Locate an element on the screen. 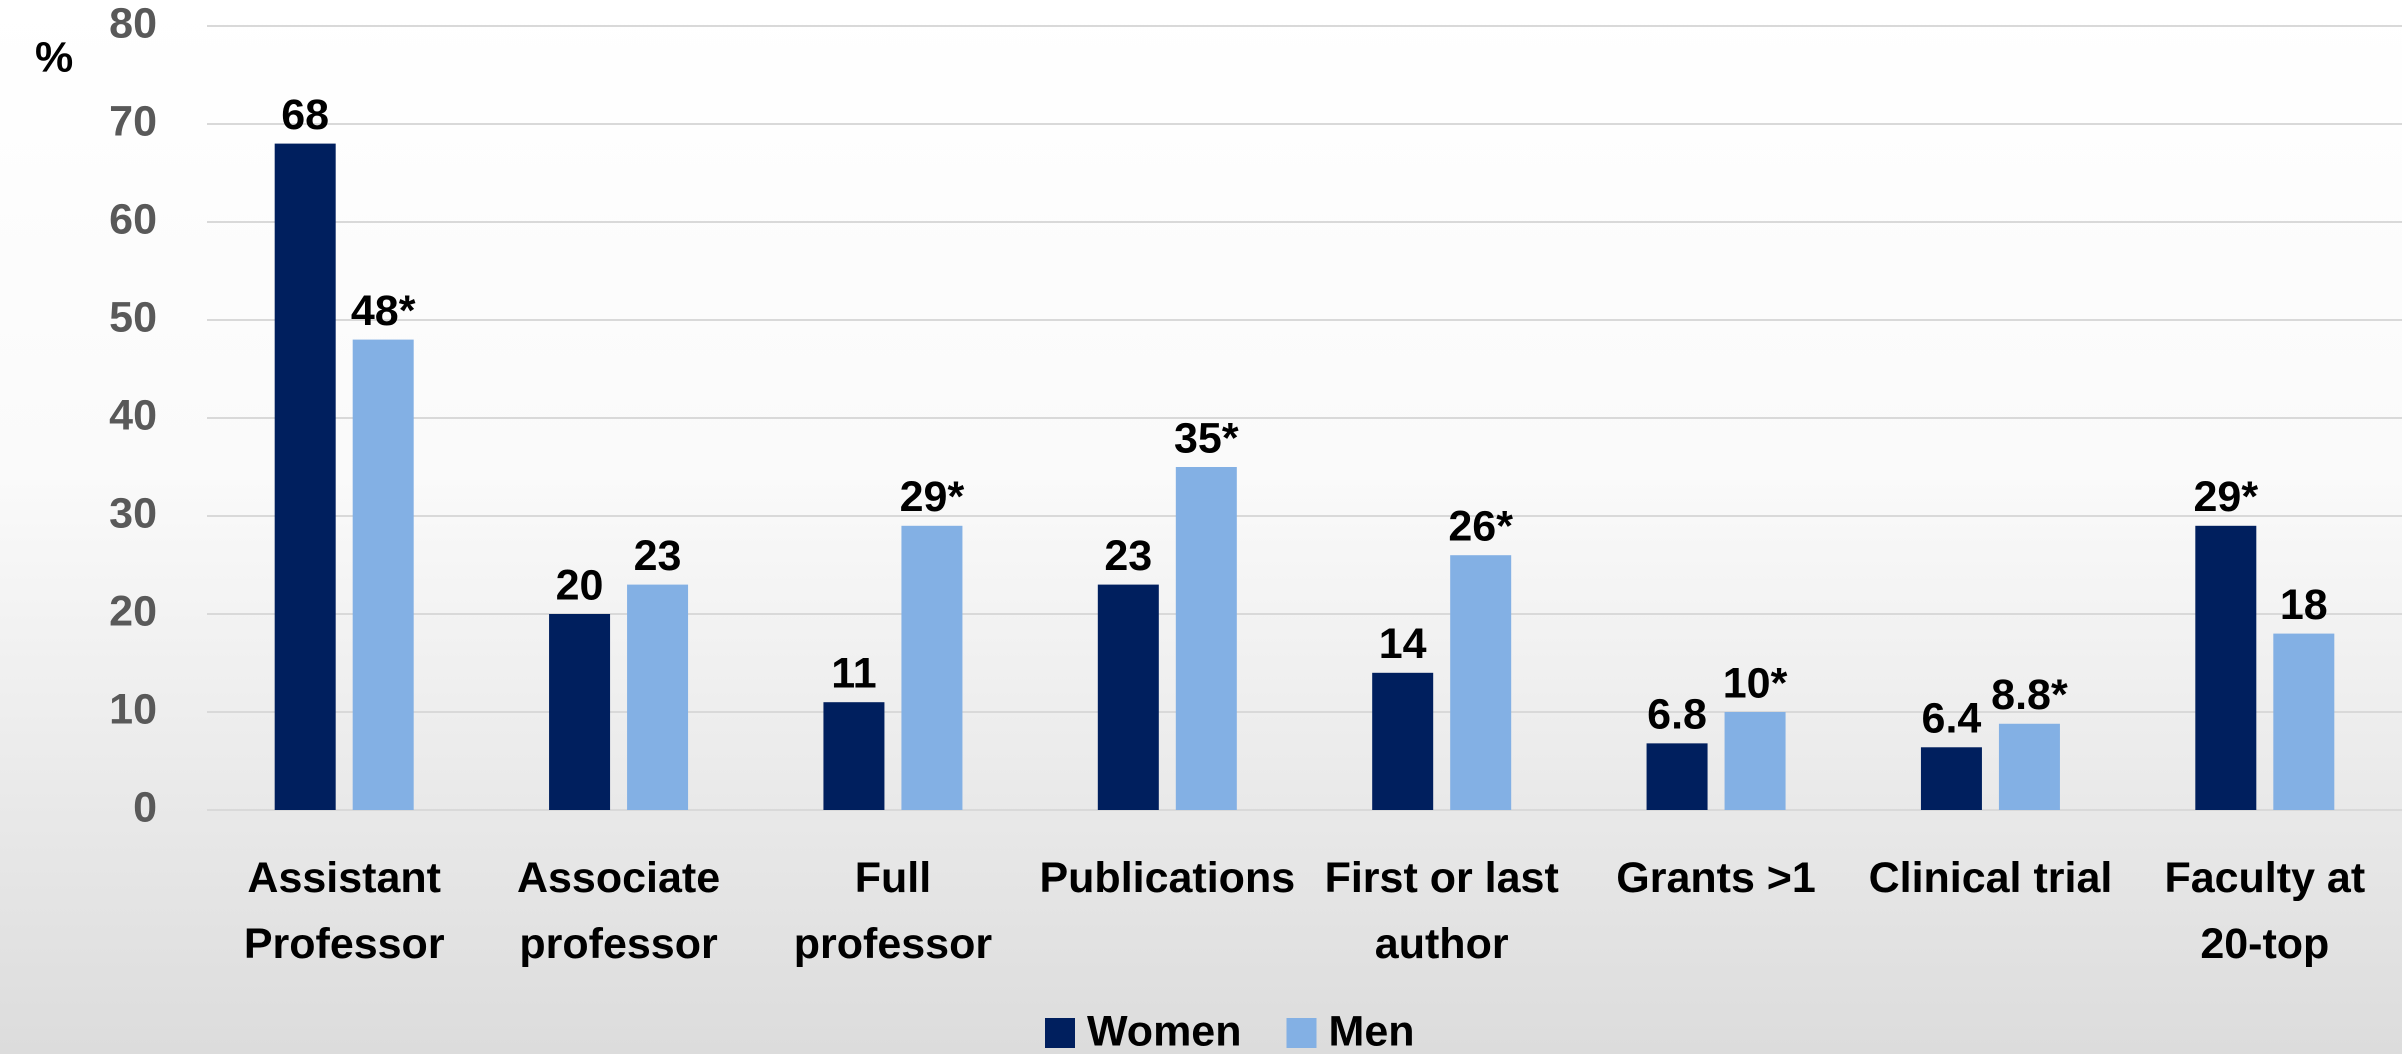  value-label: 68 is located at coordinates (305, 115).